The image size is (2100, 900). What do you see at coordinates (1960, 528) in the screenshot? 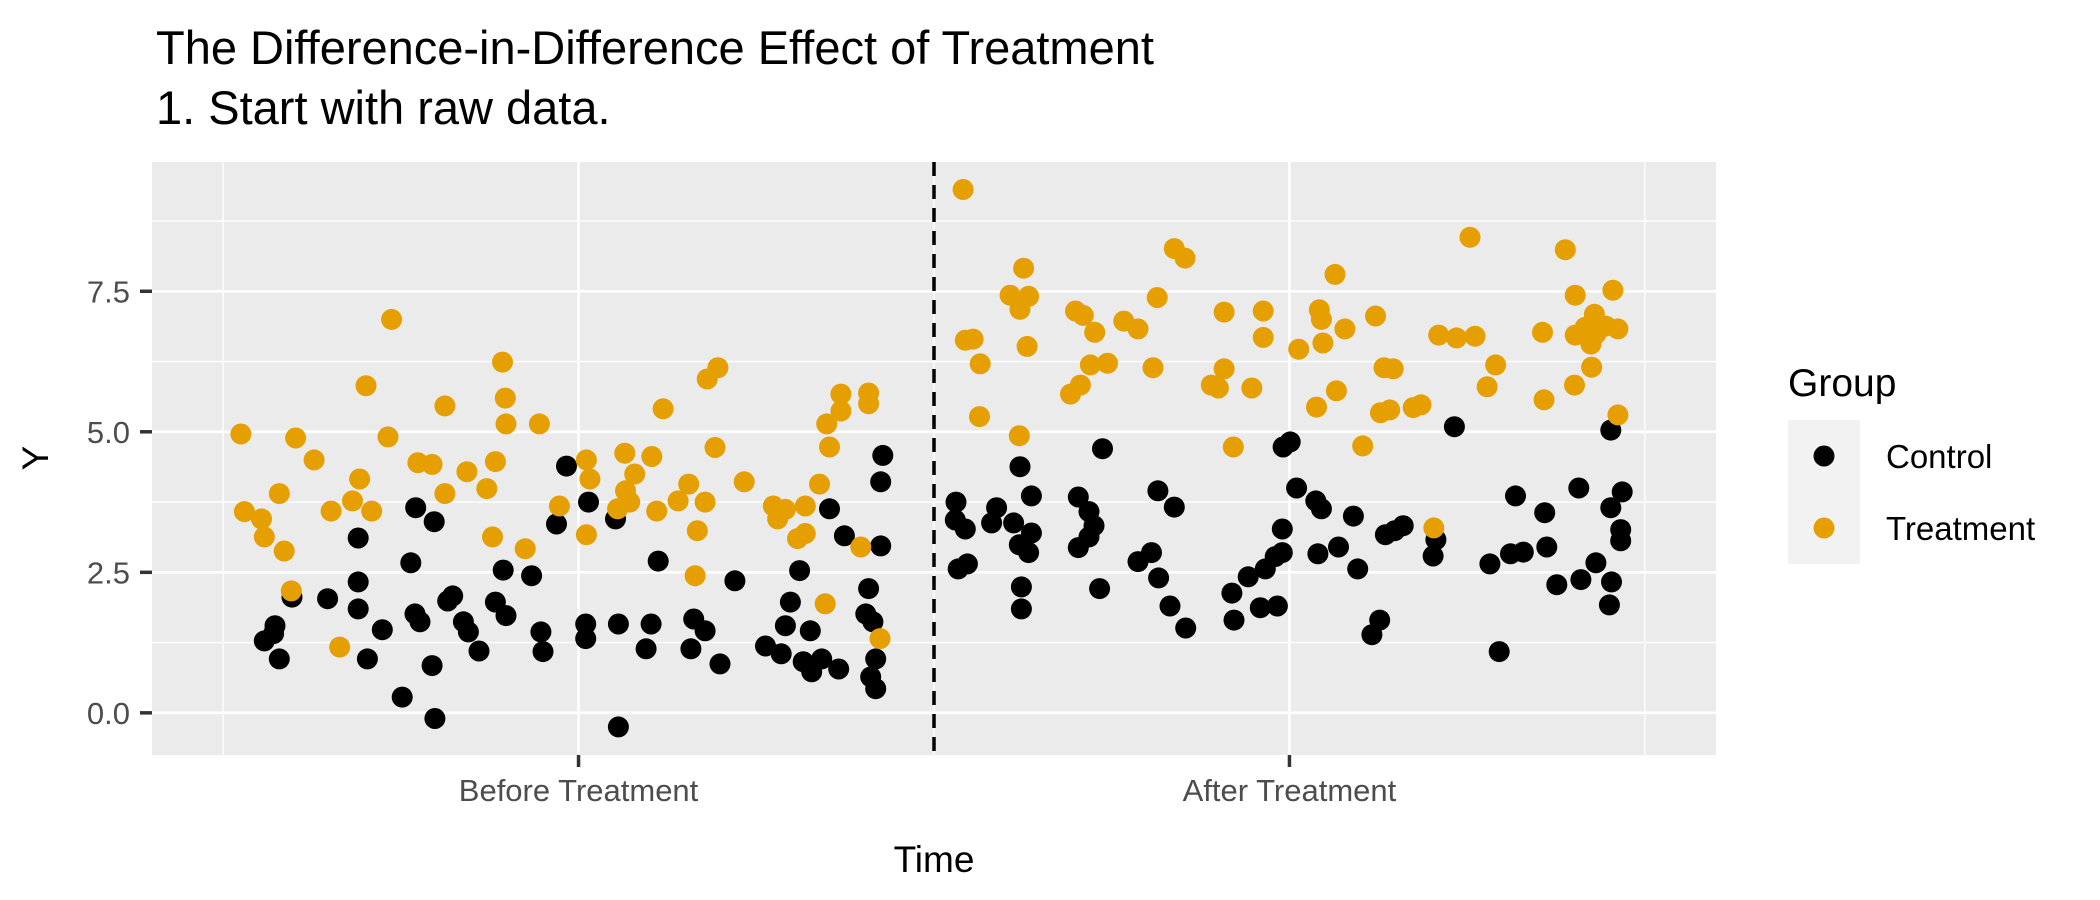
I see `legend-label-treatment: Treatment` at bounding box center [1960, 528].